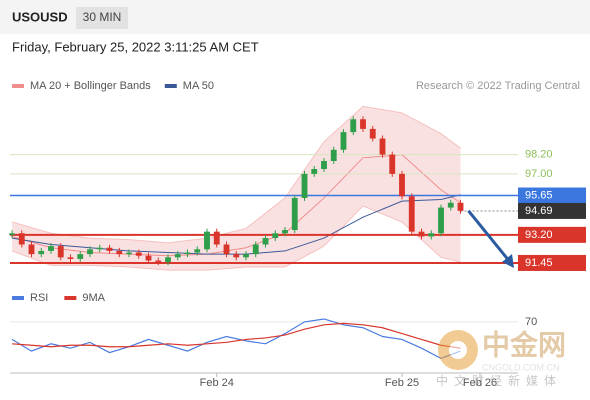 Image resolution: width=590 pixels, height=400 pixels. What do you see at coordinates (93, 298) in the screenshot?
I see `legend-label: 9MA` at bounding box center [93, 298].